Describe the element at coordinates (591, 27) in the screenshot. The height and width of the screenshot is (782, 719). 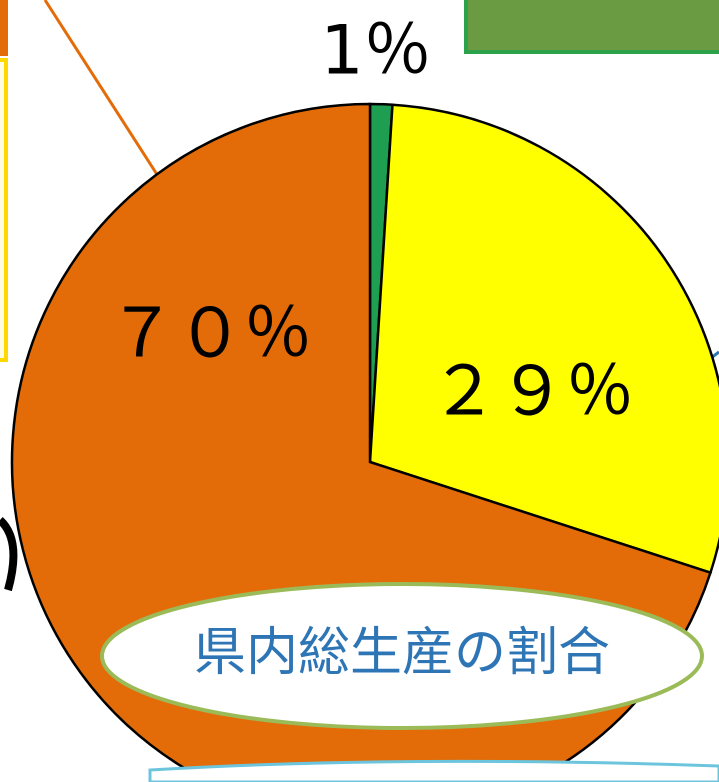
I see `decor-image` at that location.